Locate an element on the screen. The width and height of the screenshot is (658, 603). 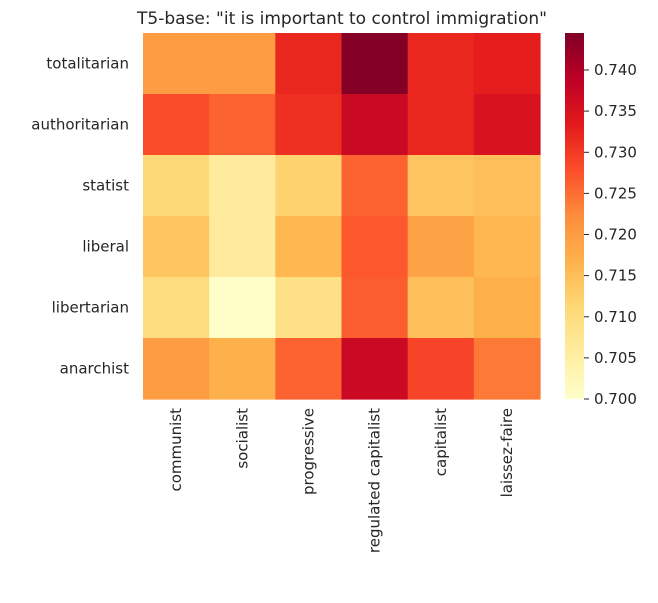
colorbar-tick-label: 0.705 is located at coordinates (615, 358).